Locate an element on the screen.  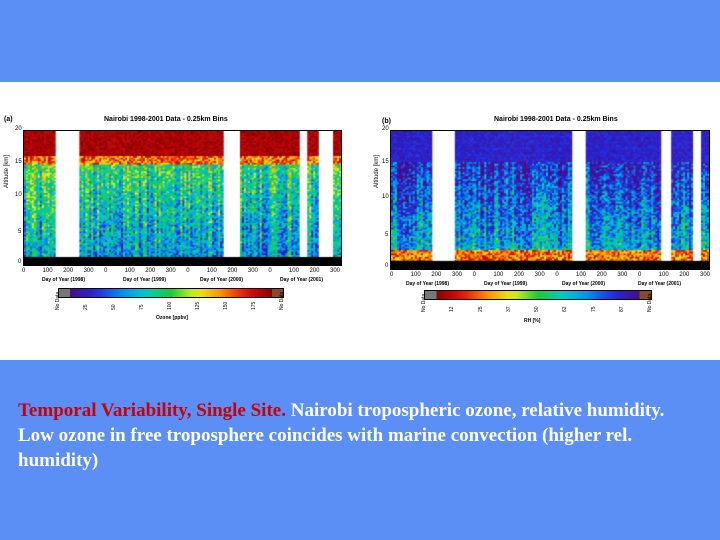
caption-lead: Temporal Variability, Single Site. is located at coordinates (152, 410).